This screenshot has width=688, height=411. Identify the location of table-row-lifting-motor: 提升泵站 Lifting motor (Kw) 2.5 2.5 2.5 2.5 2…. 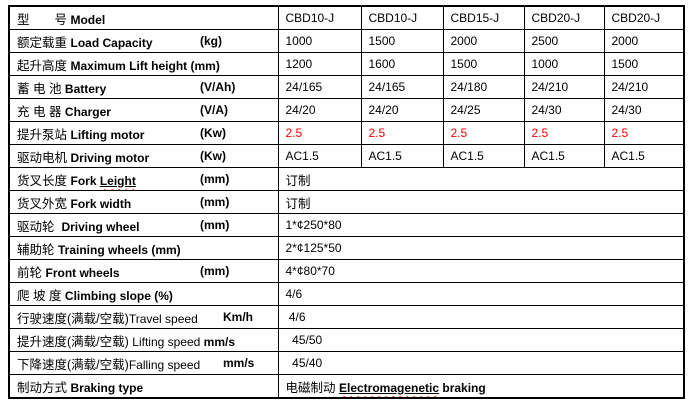
(346, 133).